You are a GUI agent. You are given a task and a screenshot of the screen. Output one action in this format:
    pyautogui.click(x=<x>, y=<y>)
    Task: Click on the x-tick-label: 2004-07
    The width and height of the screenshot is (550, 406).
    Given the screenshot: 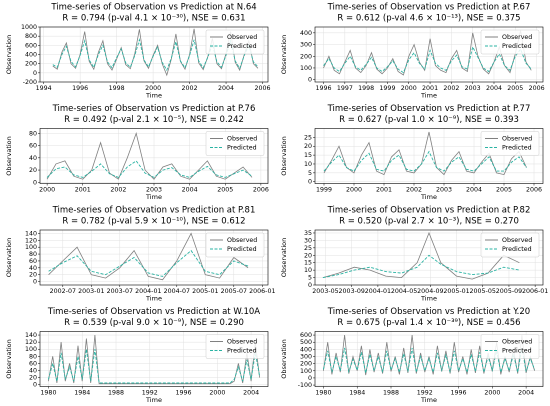 What is the action you would take?
    pyautogui.click(x=177, y=291)
    